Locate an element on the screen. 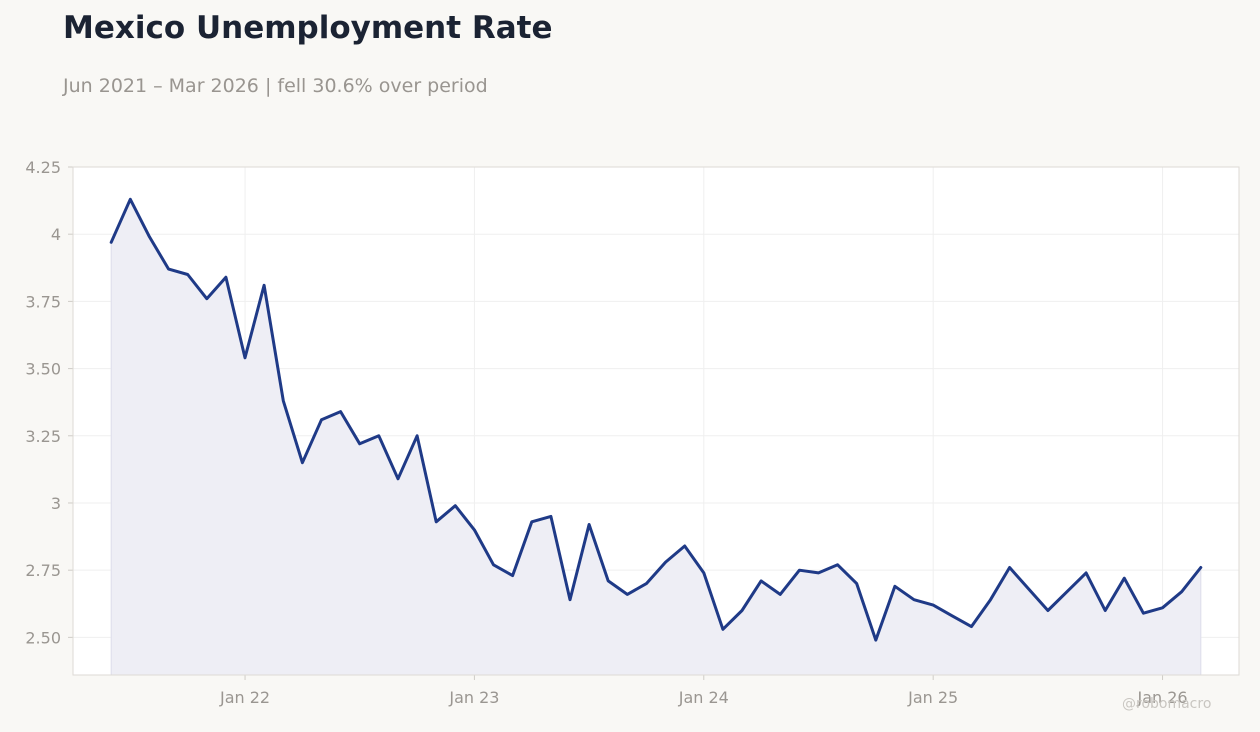 This screenshot has width=1260, height=732. y-tick-label: 3.50 is located at coordinates (43, 369).